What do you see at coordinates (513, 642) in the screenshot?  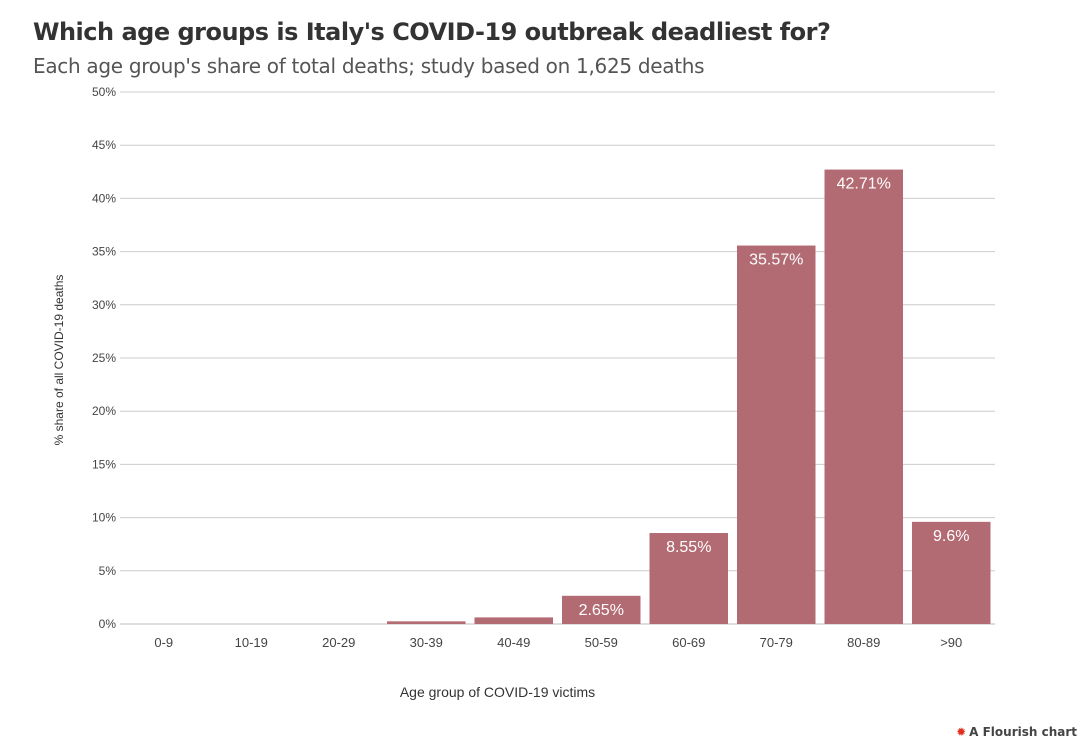 I see `x-tick-label: 40-49` at bounding box center [513, 642].